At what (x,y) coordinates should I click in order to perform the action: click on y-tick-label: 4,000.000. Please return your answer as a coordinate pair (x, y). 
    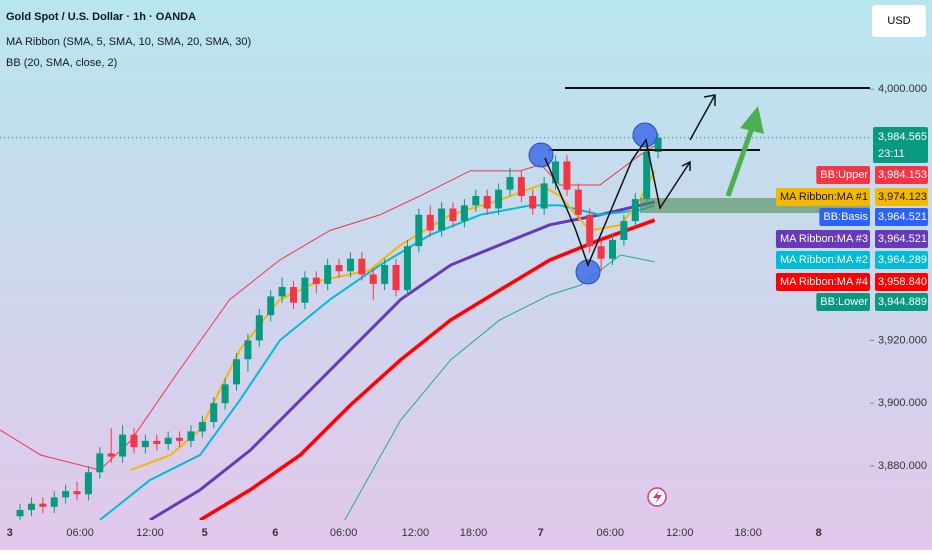
    Looking at the image, I should click on (902, 89).